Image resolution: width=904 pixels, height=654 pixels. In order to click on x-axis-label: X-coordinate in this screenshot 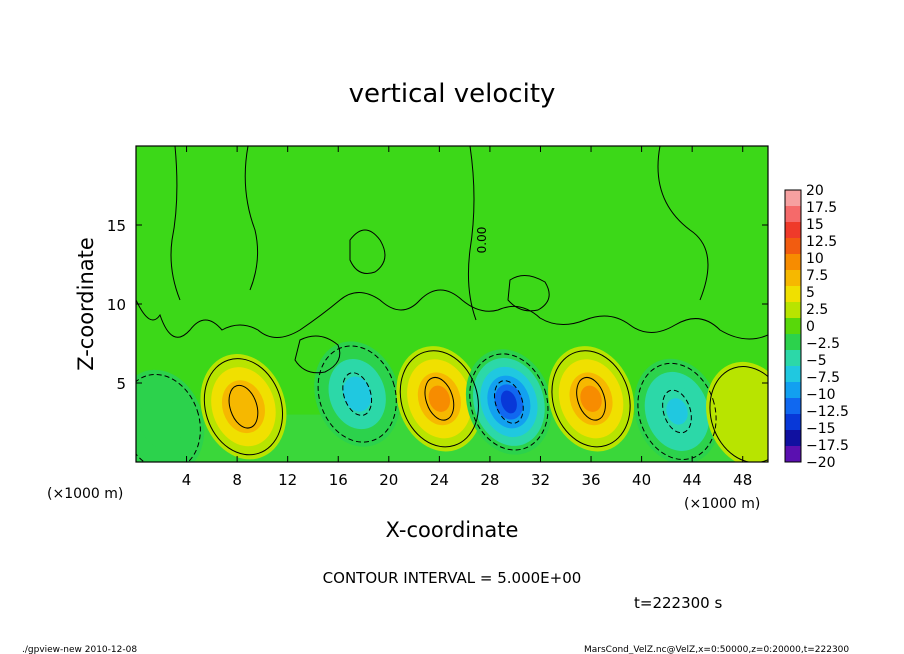, I will do `click(452, 530)`.